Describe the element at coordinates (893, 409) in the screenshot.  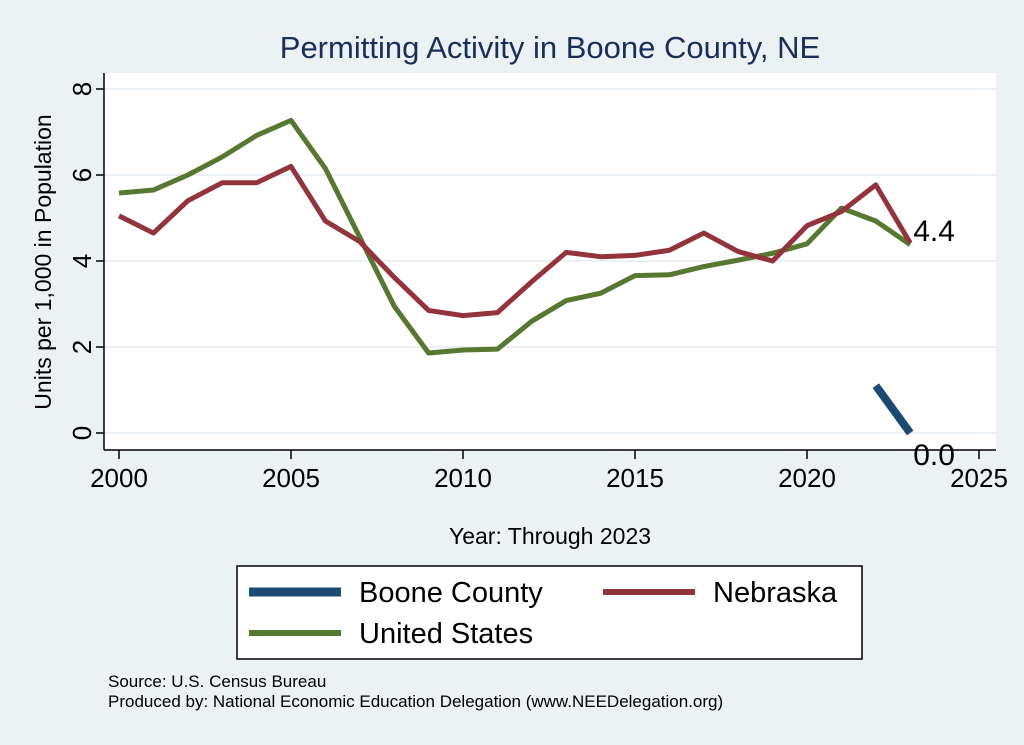
I see `series-line-boone-county` at that location.